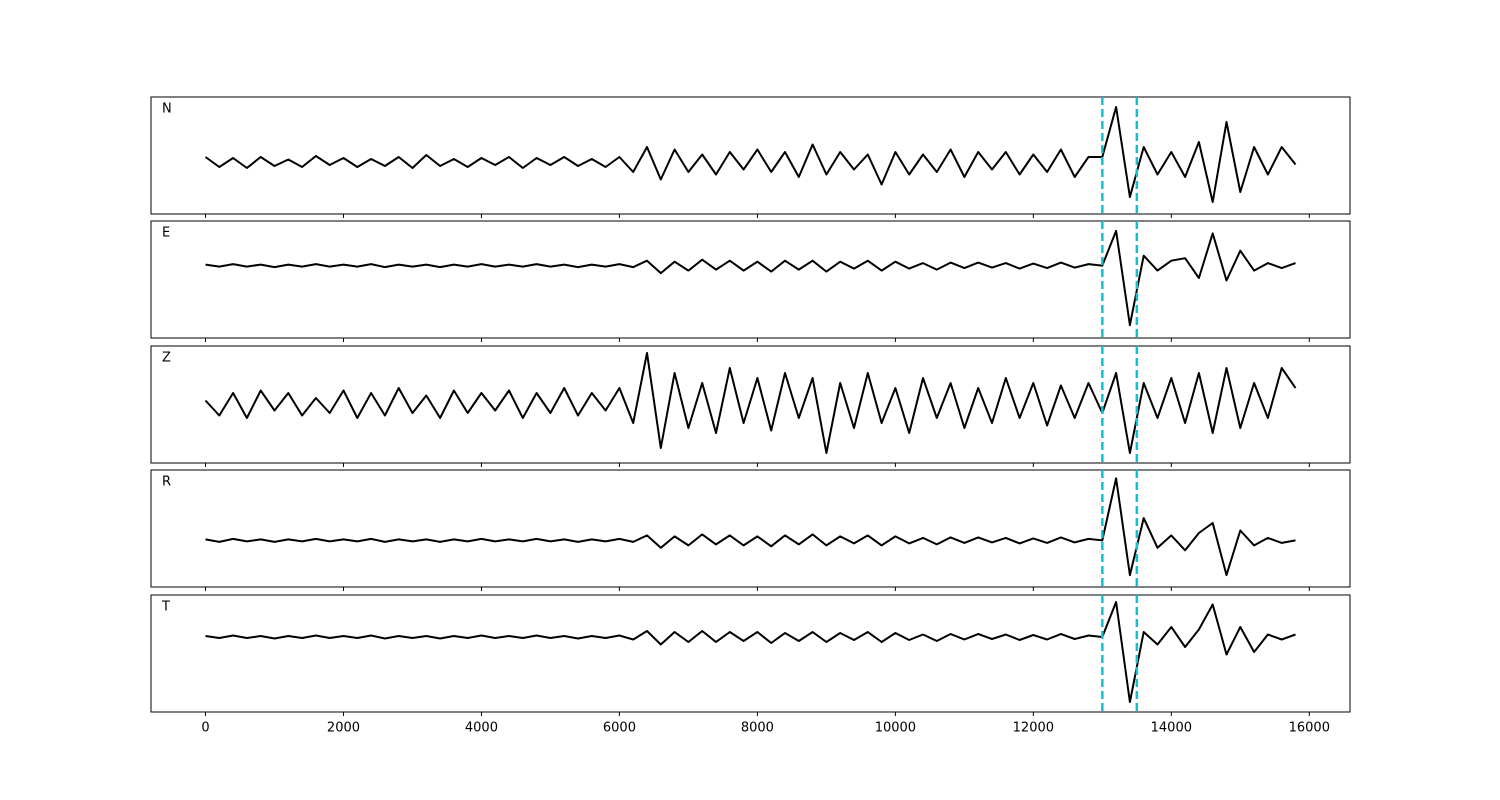  Describe the element at coordinates (343, 728) in the screenshot. I see `x-tick-label: 2000` at that location.